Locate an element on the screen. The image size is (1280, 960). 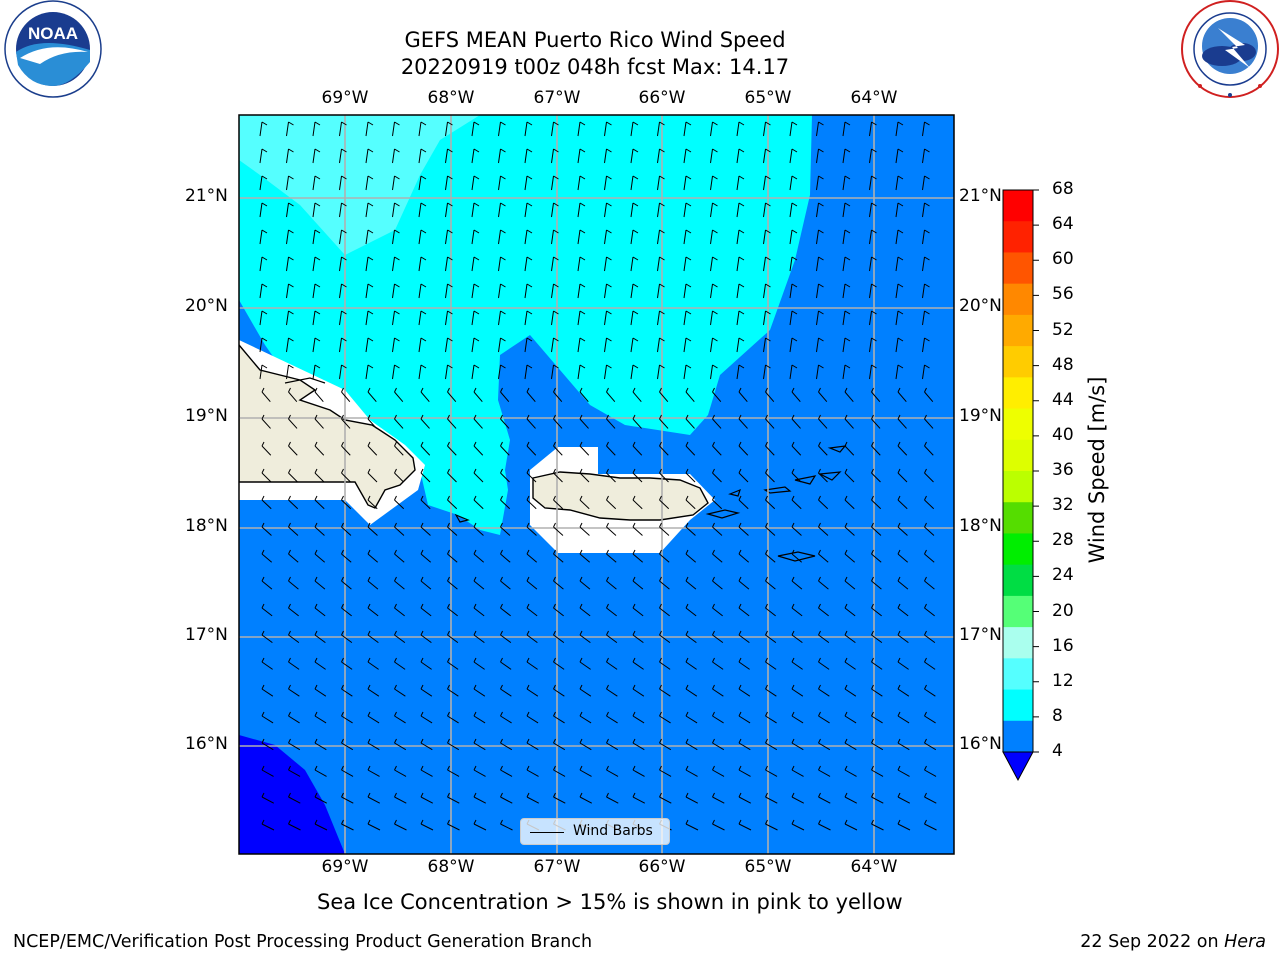
colorbar-tick-label: 56 is located at coordinates (1063, 294).